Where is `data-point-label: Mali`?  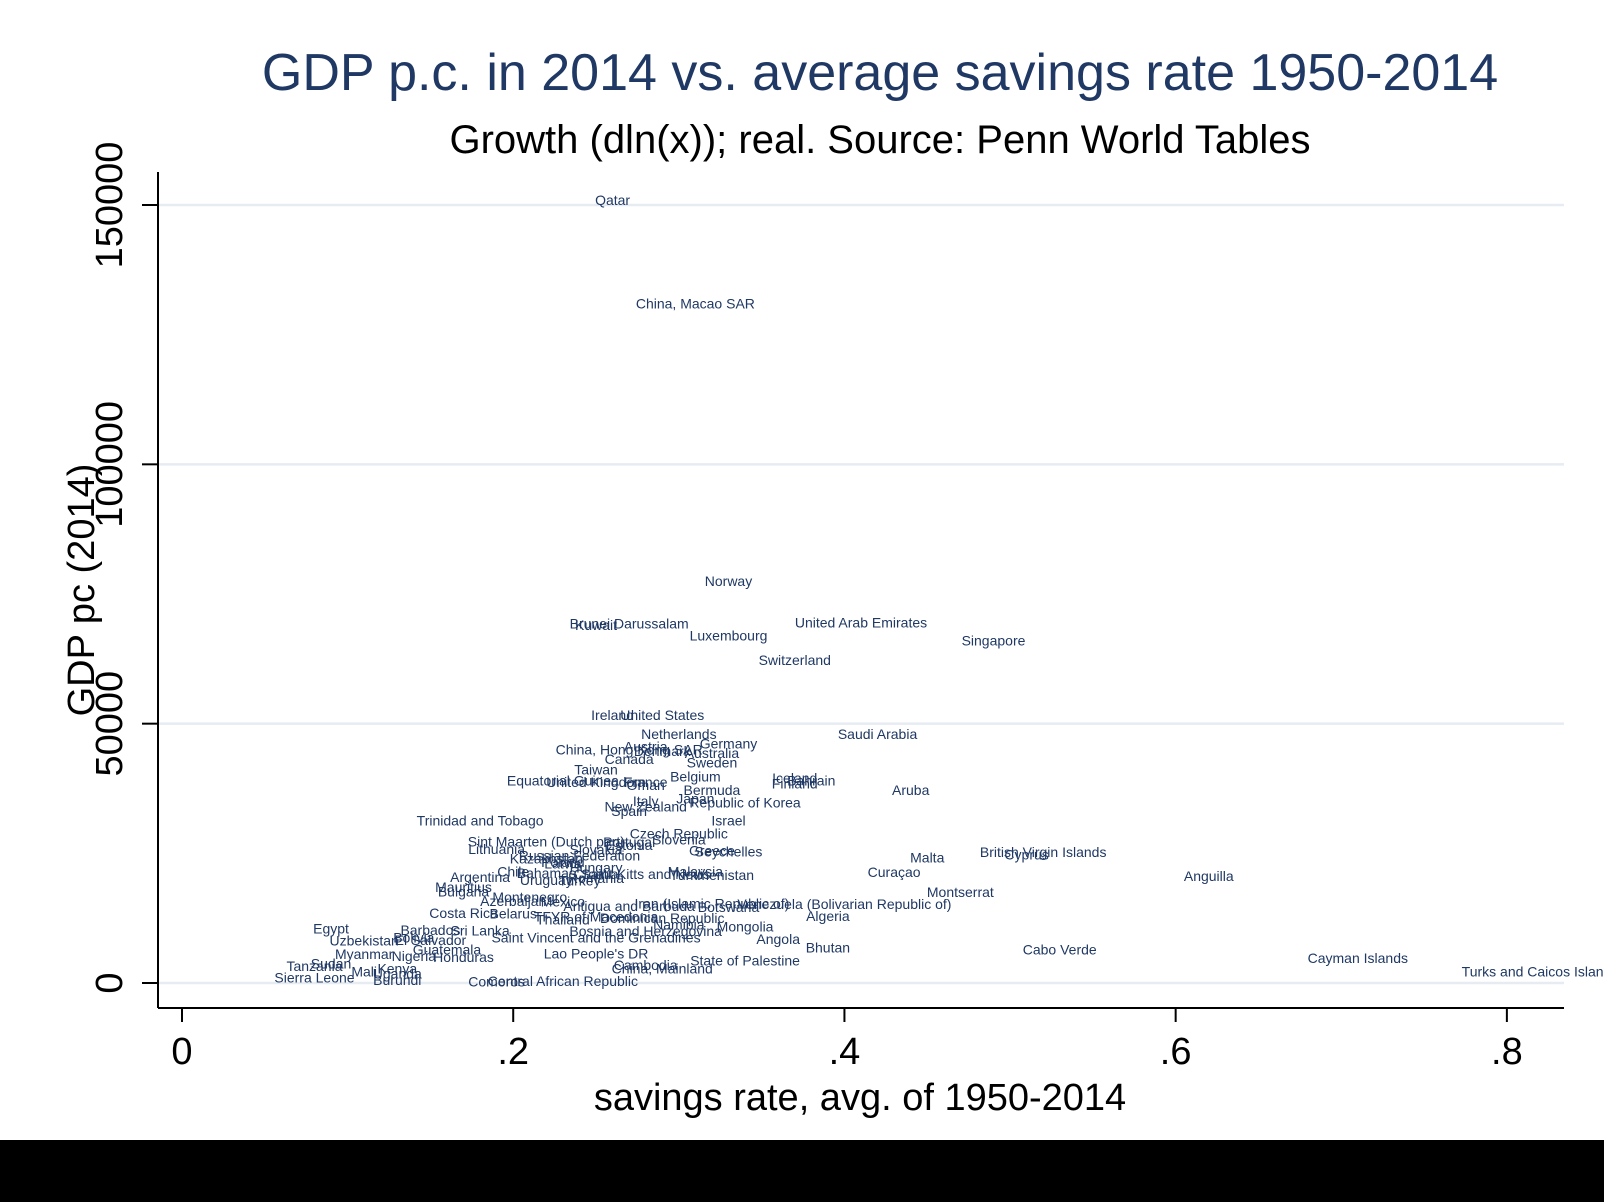
data-point-label: Mali is located at coordinates (364, 972).